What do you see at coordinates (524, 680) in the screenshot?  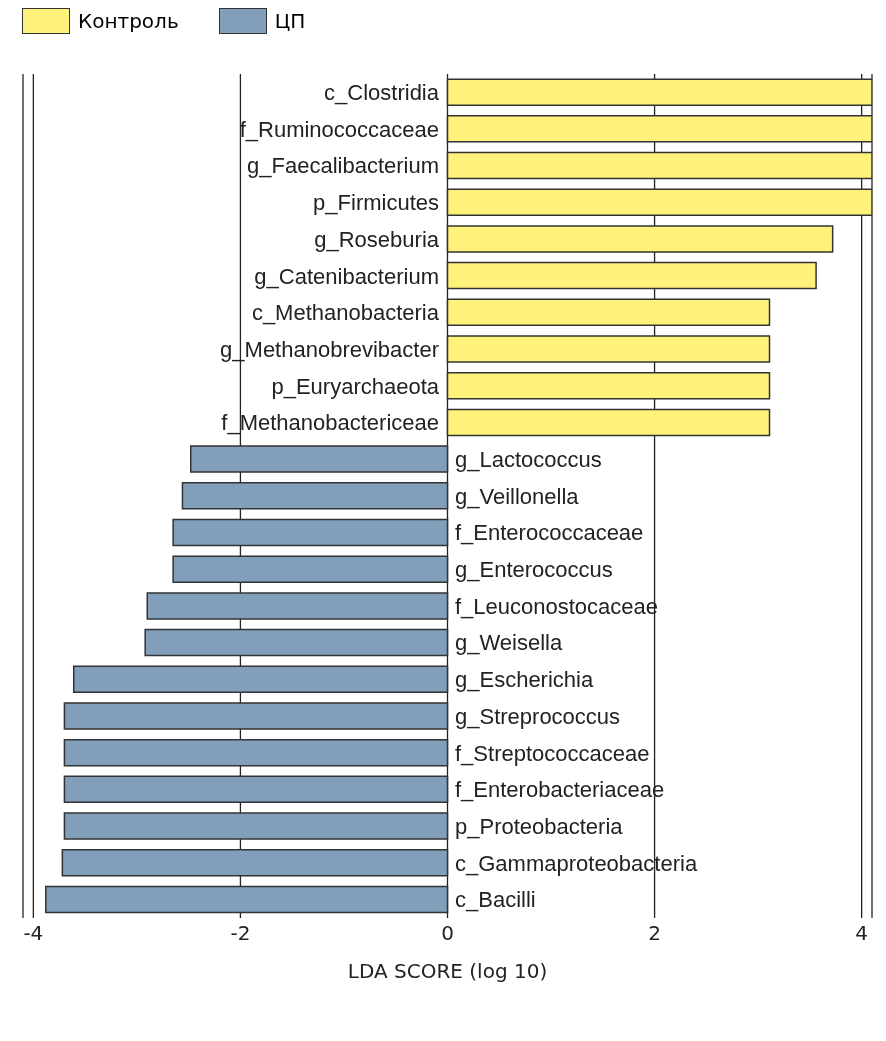 I see `y-tick-label: g_Escherichia` at bounding box center [524, 680].